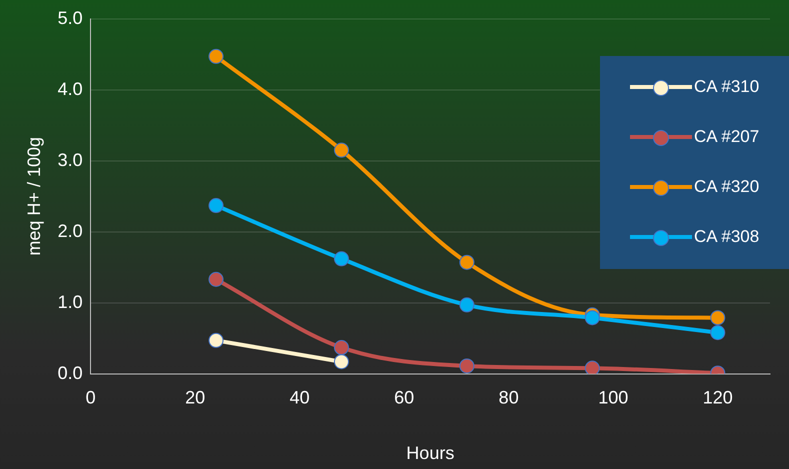 The height and width of the screenshot is (469, 789). Describe the element at coordinates (70, 372) in the screenshot. I see `y-tick-label: 0.0` at that location.